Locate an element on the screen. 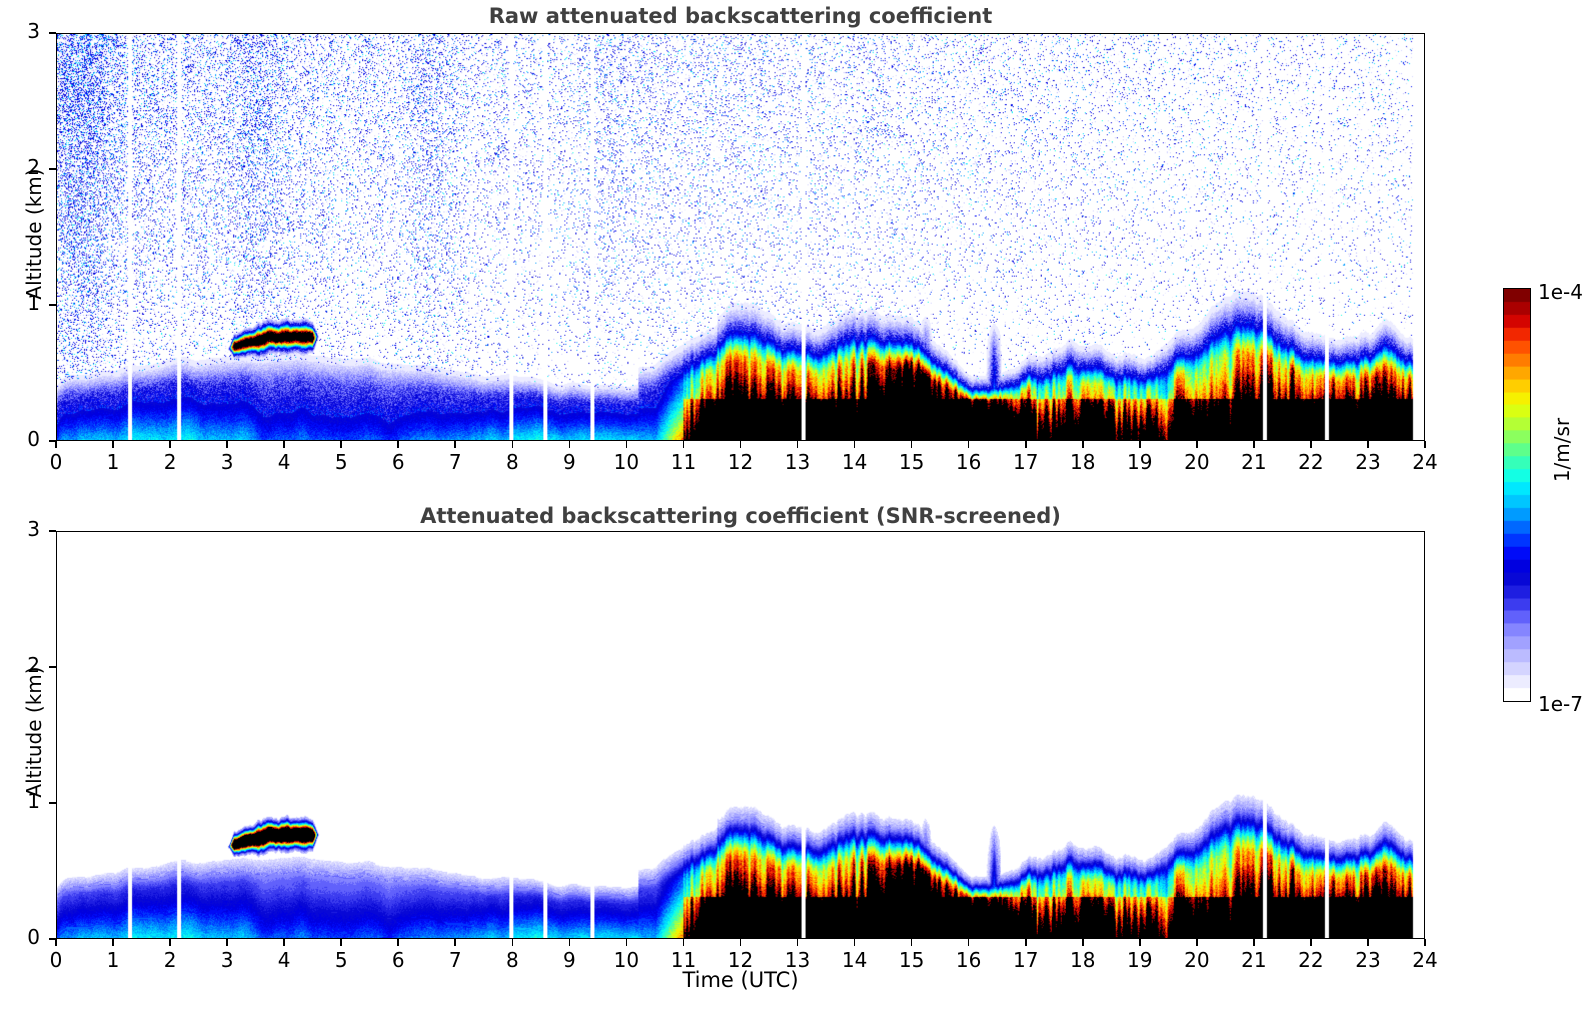 This screenshot has width=1595, height=1020. colorbar-min-label: 1e-7 is located at coordinates (1560, 704).